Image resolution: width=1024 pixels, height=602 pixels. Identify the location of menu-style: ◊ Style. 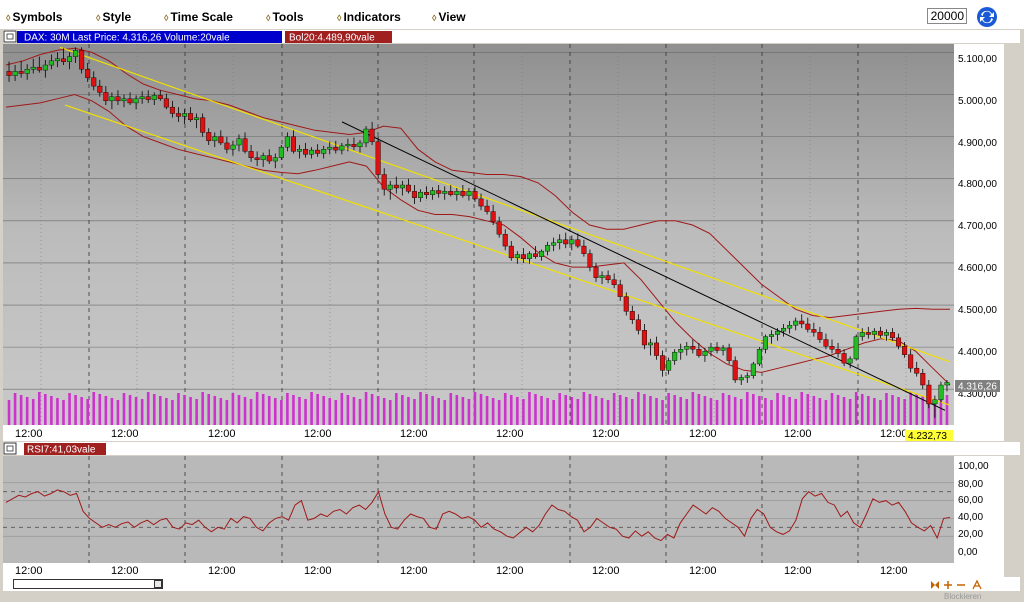
(113, 17).